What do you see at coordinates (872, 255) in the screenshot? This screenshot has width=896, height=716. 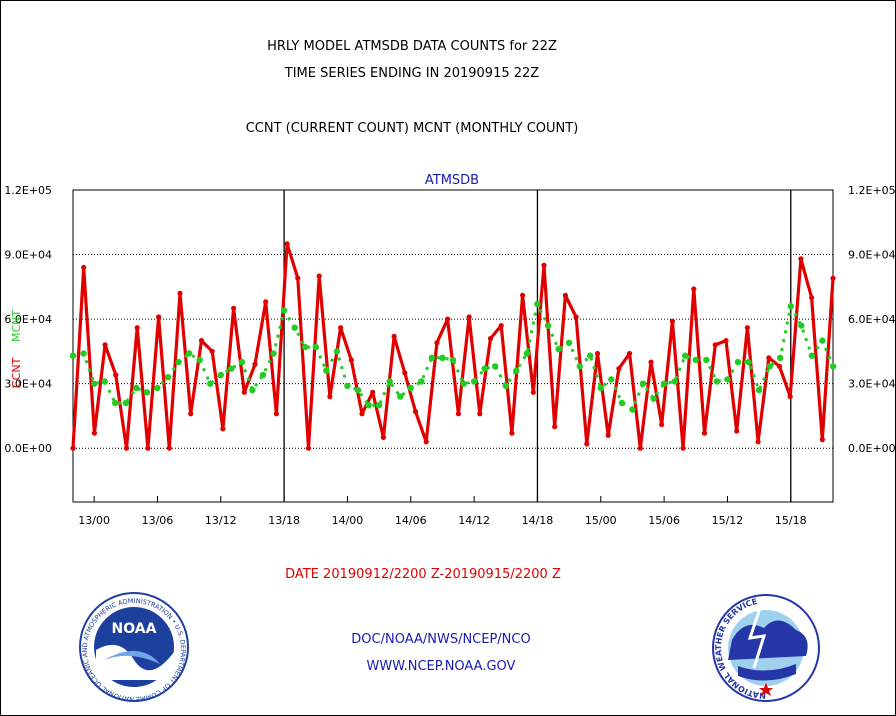 I see `y-right-tick-label: 9.0E+04` at bounding box center [872, 255].